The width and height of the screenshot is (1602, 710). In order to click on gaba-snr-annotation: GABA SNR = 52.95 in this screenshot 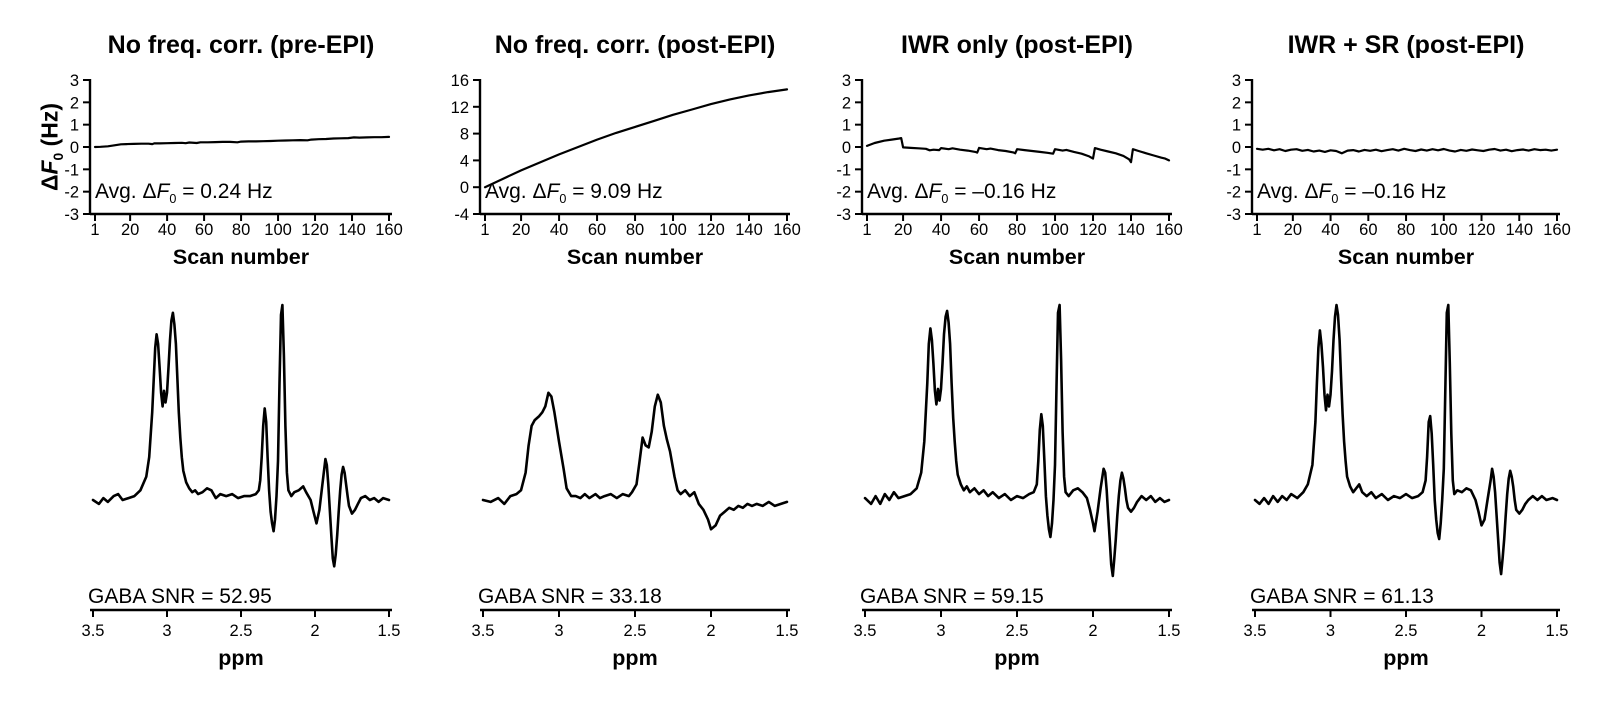, I will do `click(180, 596)`.